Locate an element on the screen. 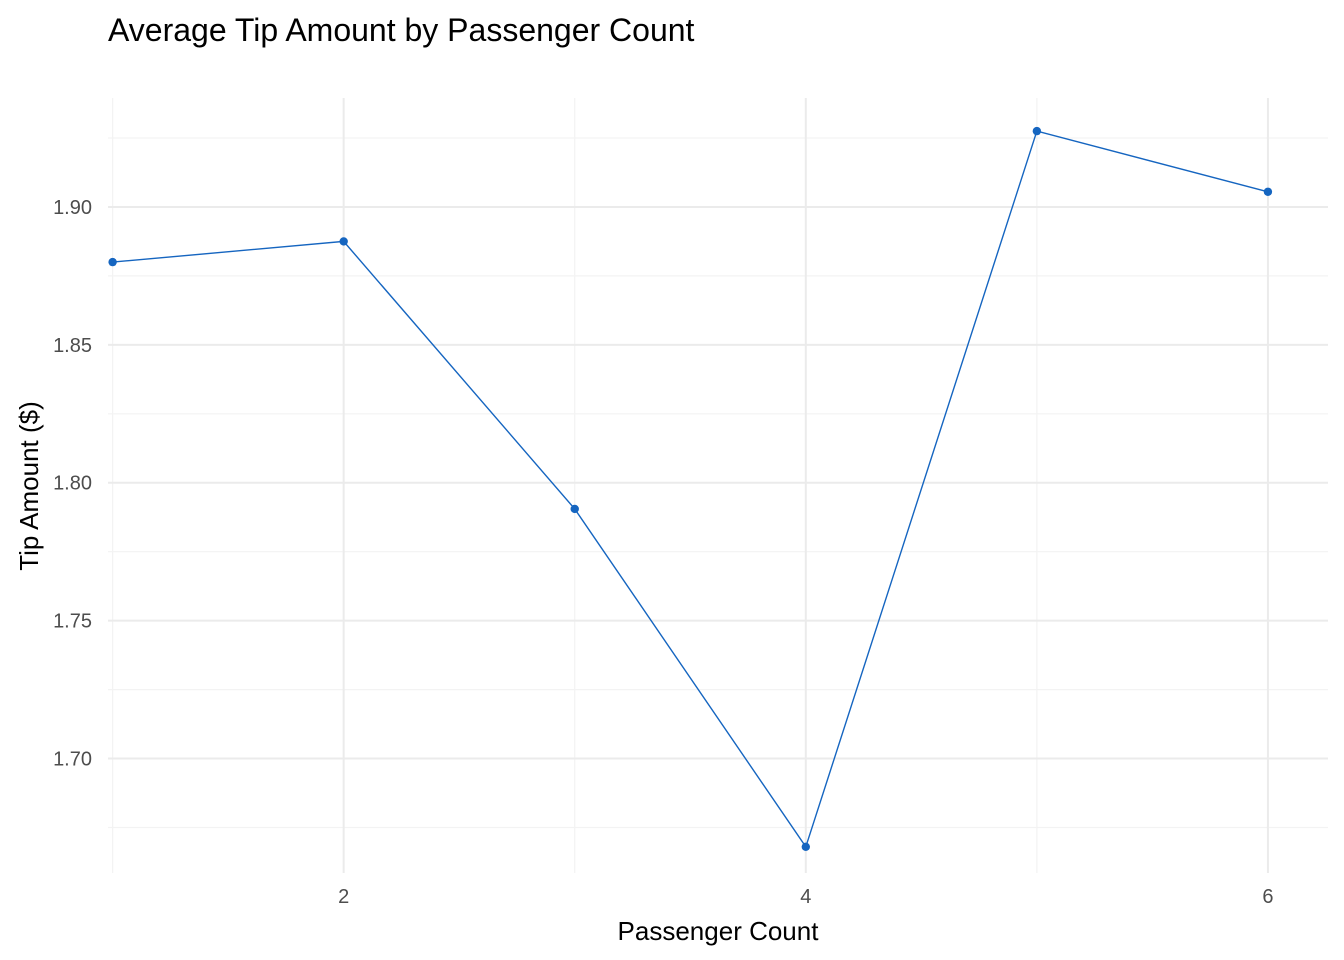 This screenshot has height=960, width=1344. y-tick-label: 1.85 is located at coordinates (72, 346).